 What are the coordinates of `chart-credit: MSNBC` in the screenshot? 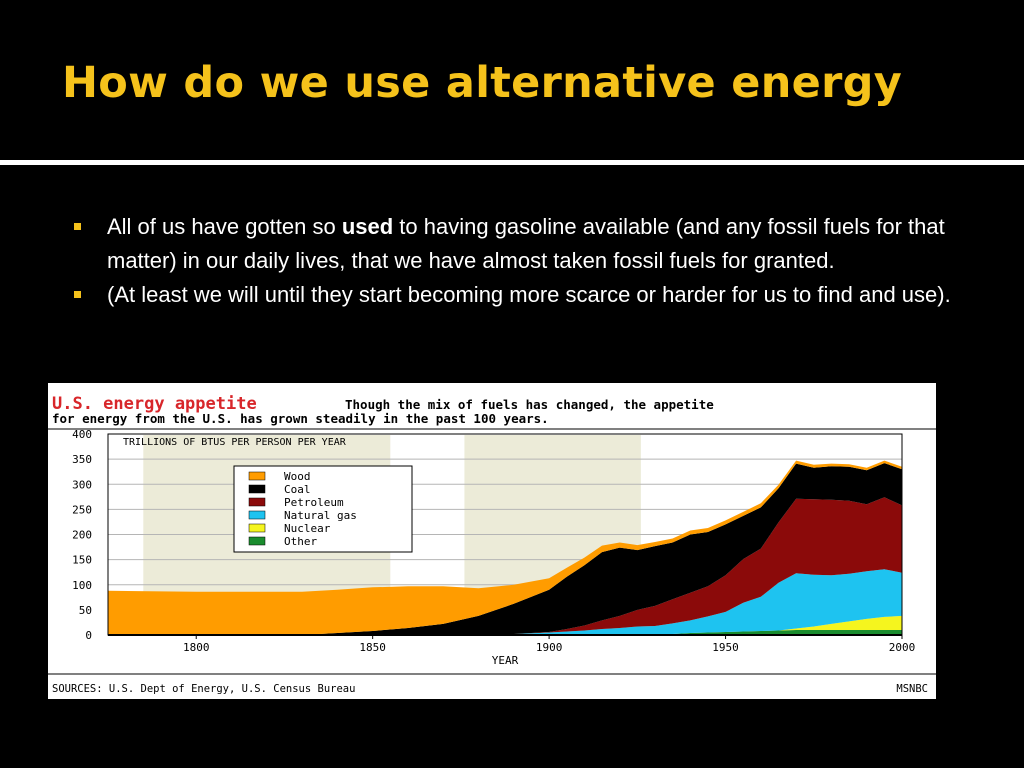 It's located at (912, 689).